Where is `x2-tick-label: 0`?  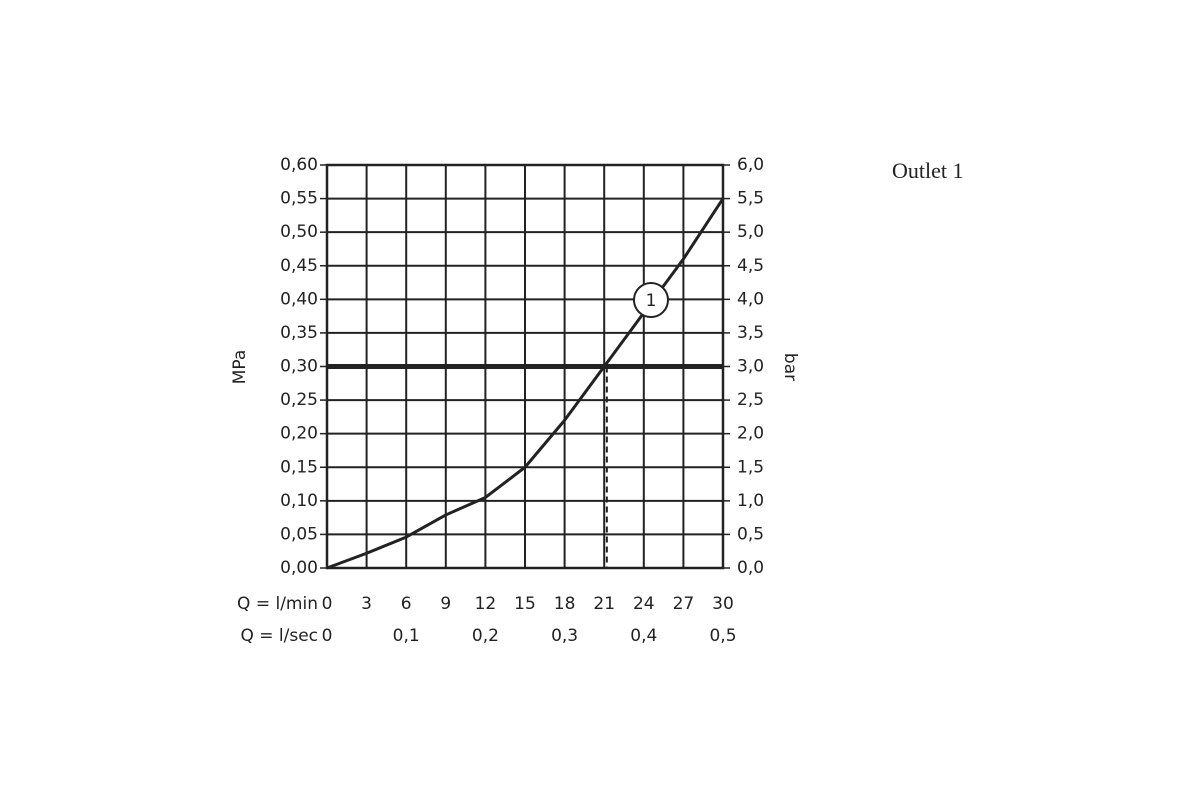
x2-tick-label: 0 is located at coordinates (327, 636).